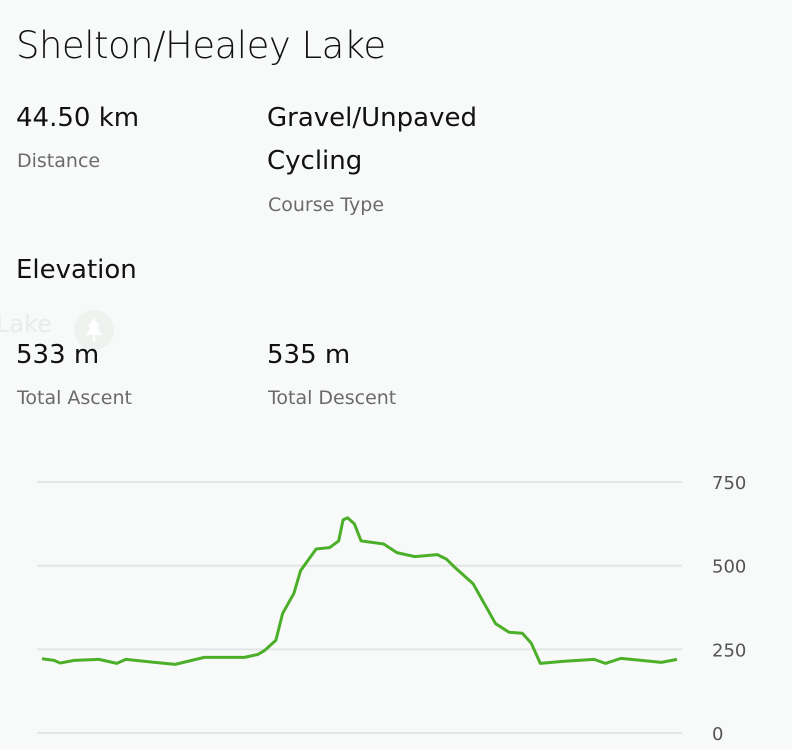 The width and height of the screenshot is (792, 750). I want to click on course-type-value: Gravel/Unpaved, so click(372, 118).